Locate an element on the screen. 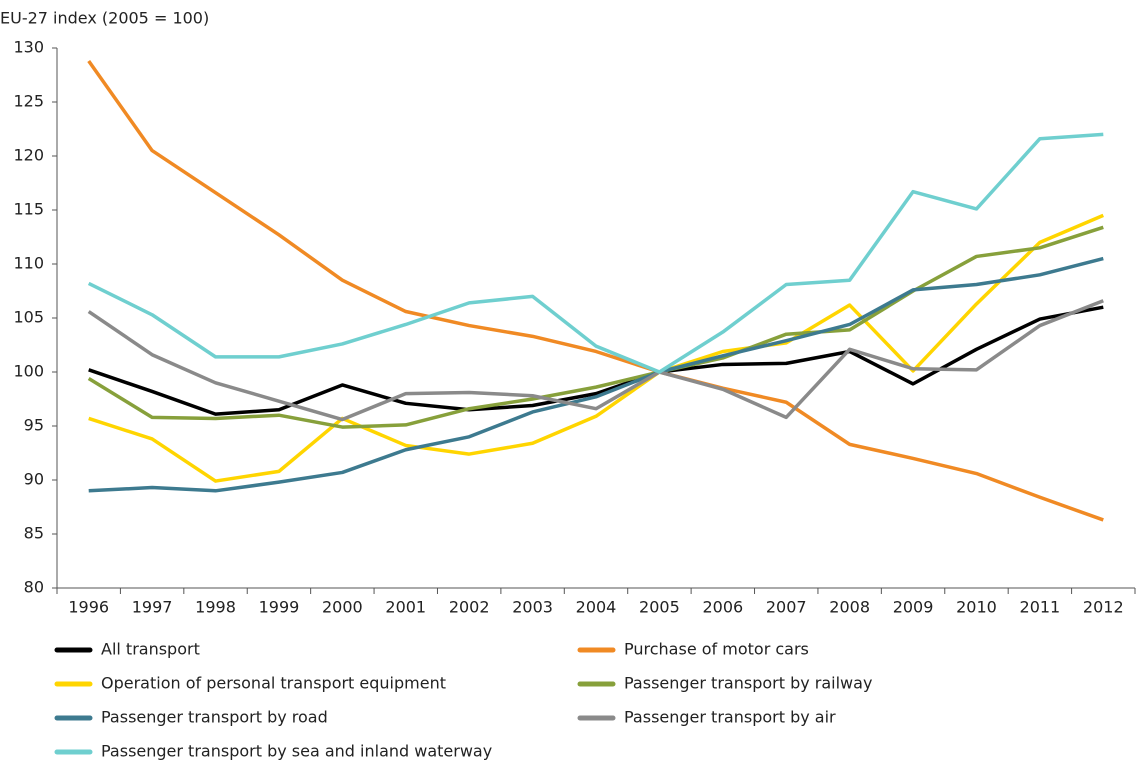  x-tick-label: 2005 is located at coordinates (659, 607).